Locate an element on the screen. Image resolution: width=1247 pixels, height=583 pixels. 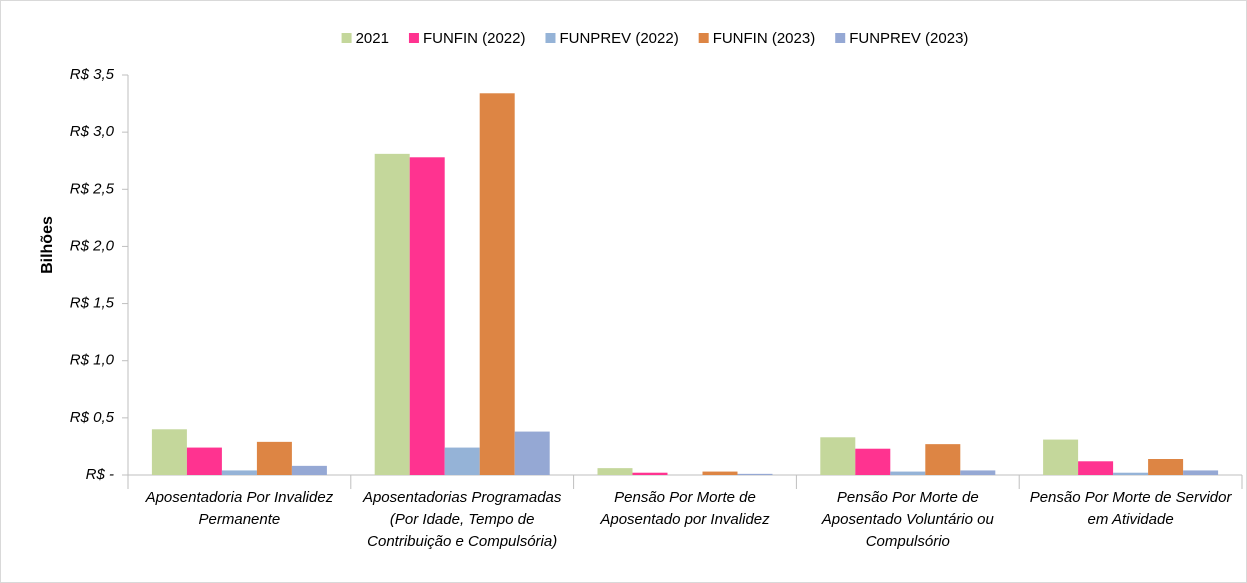
legend-label: FUNFIN (2022) is located at coordinates (474, 38).